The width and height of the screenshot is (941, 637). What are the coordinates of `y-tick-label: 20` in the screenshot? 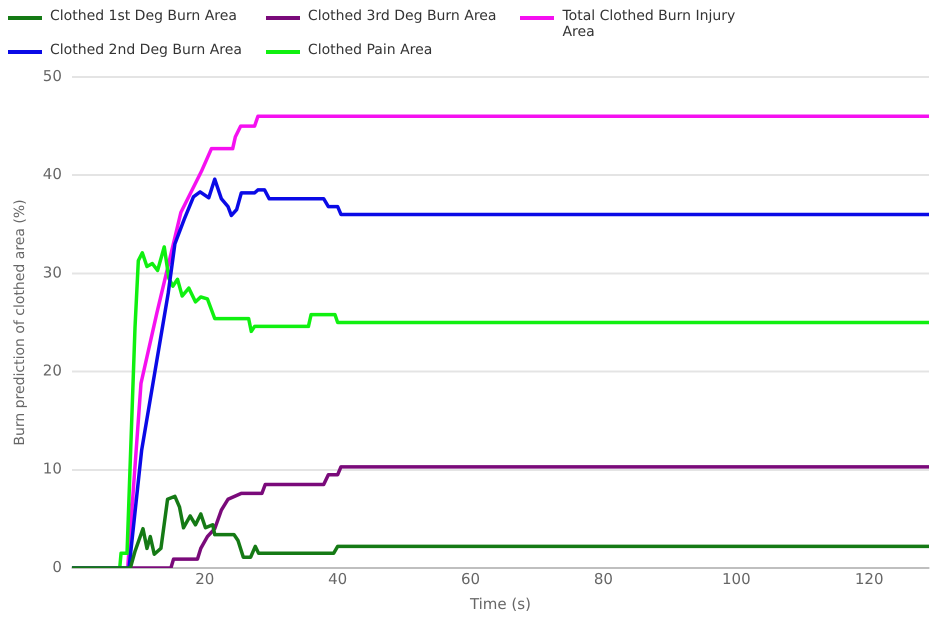 It's located at (52, 370).